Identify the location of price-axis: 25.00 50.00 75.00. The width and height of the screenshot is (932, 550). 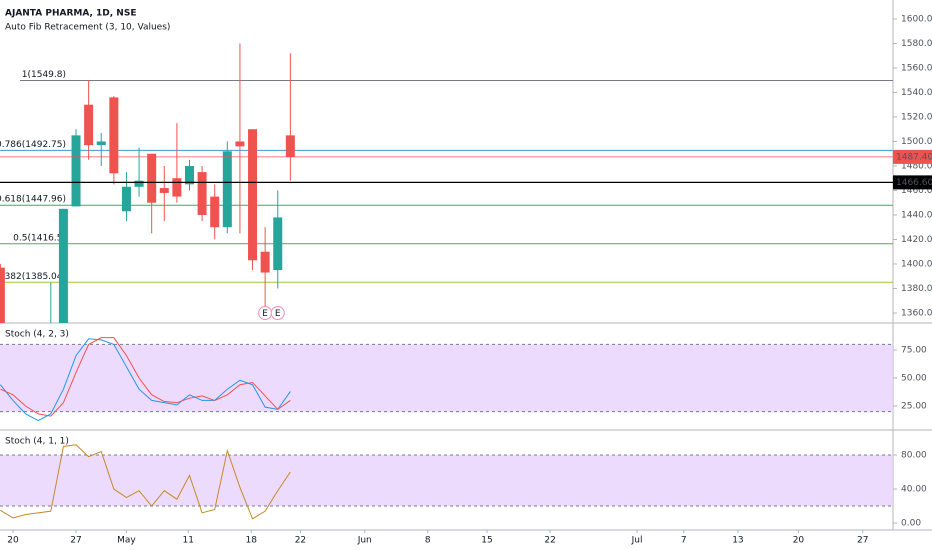
(910, 379).